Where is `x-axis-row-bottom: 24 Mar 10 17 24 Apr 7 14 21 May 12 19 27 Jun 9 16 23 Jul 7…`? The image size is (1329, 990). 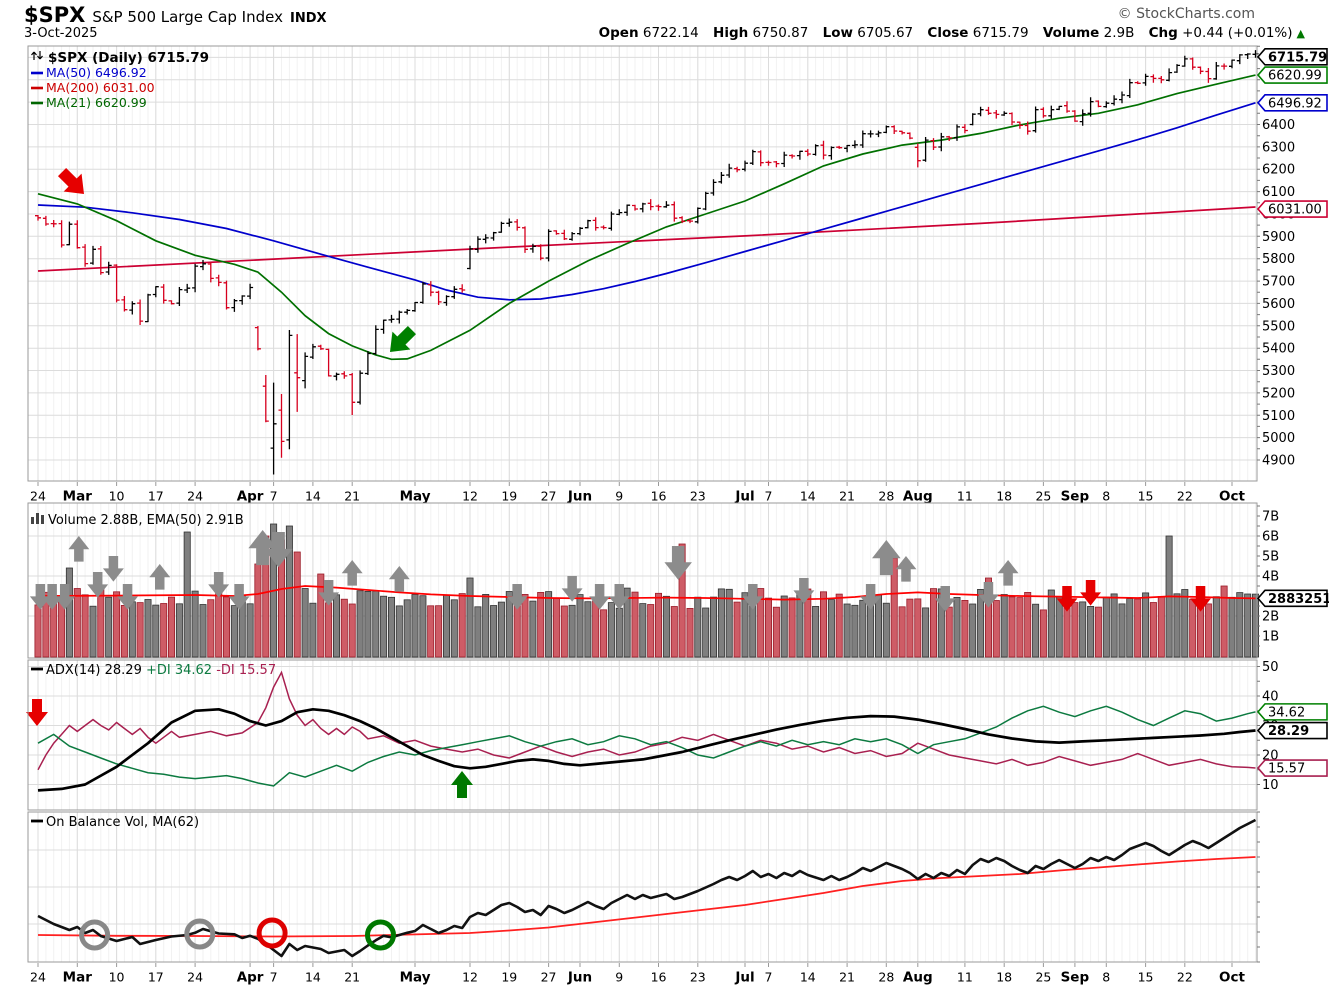 x-axis-row-bottom: 24 Mar 10 17 24 Apr 7 14 21 May 12 19 27 Jun 9 16 23 Jul 7… is located at coordinates (637, 974).